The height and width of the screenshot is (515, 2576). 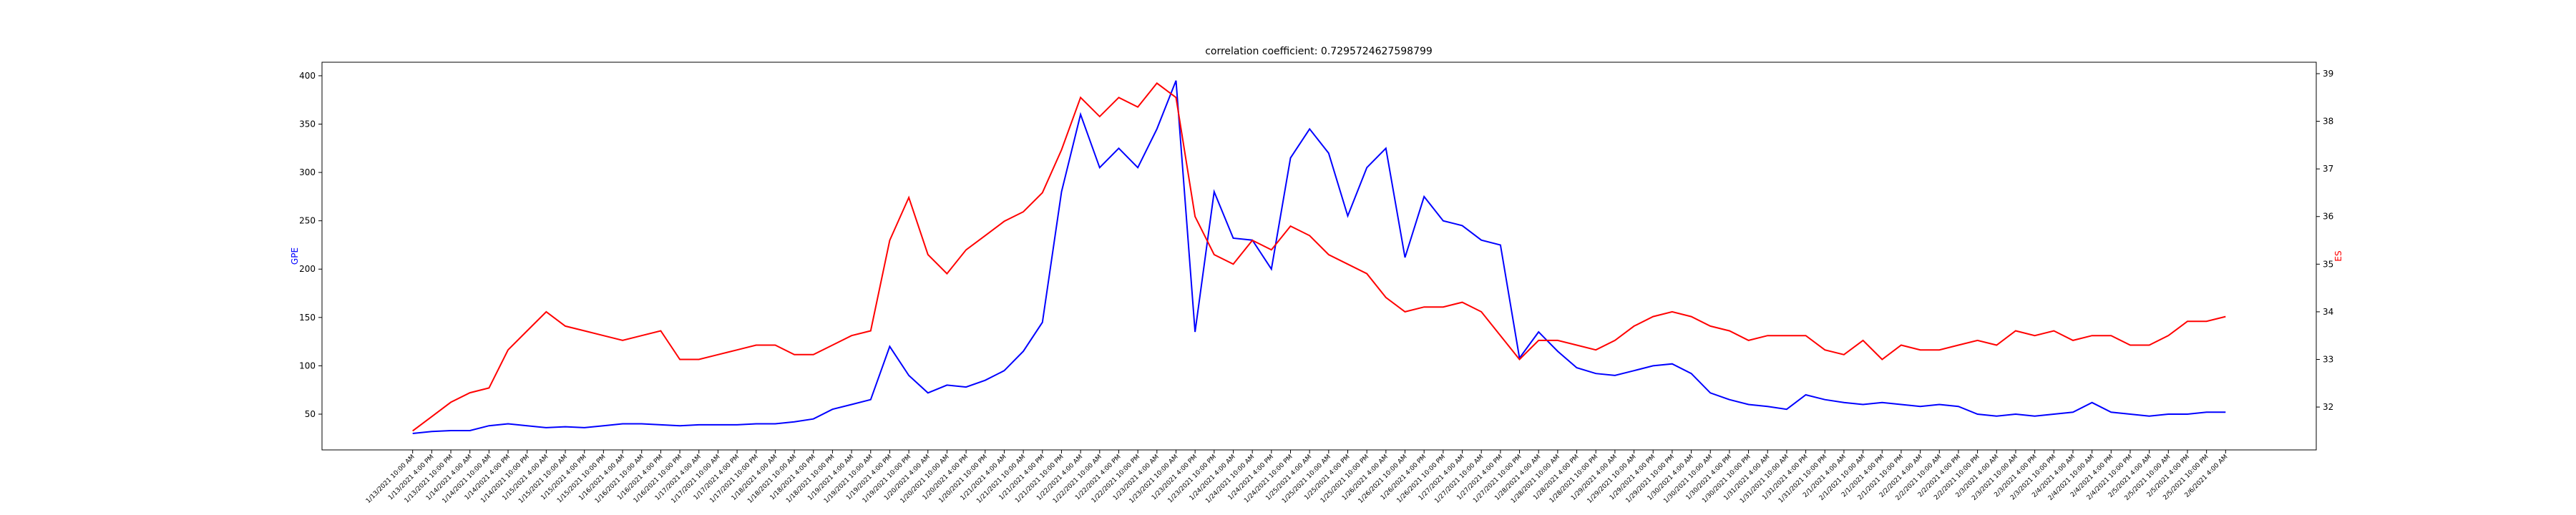 What do you see at coordinates (2328, 312) in the screenshot?
I see `y2-tick-label: 34` at bounding box center [2328, 312].